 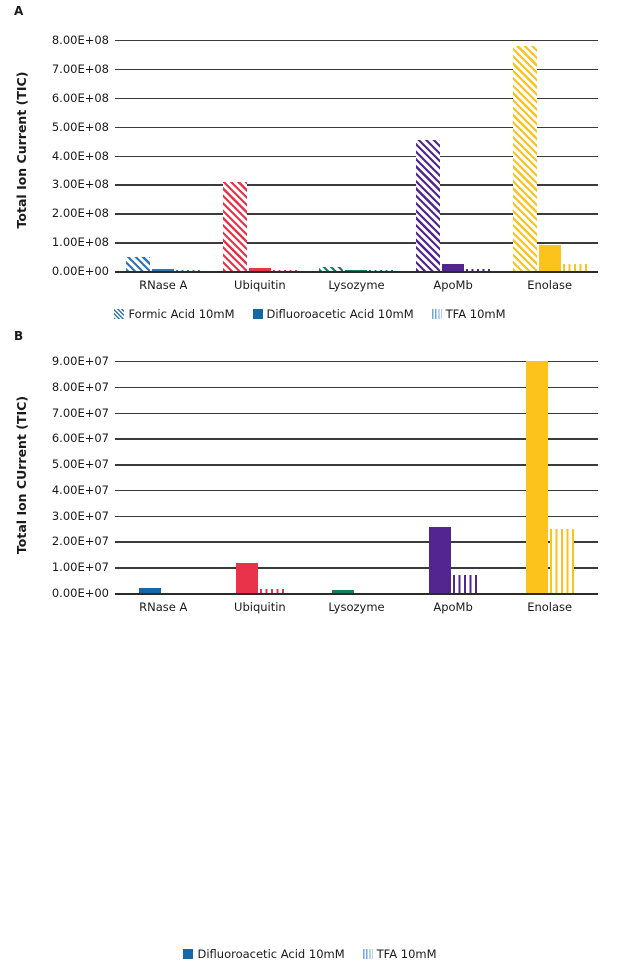 I want to click on legend-label: Formic Acid 10mM, so click(x=181, y=314).